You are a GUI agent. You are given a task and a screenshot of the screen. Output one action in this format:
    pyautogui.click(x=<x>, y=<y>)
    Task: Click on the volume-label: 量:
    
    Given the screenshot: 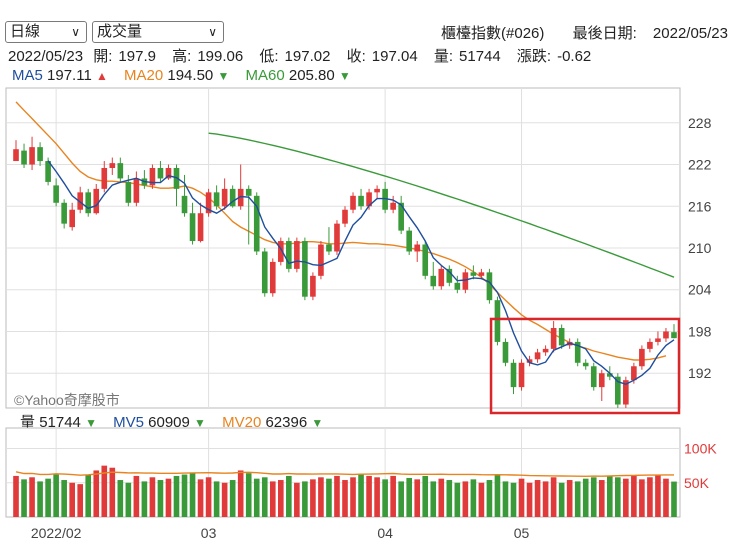 What is the action you would take?
    pyautogui.click(x=443, y=56)
    